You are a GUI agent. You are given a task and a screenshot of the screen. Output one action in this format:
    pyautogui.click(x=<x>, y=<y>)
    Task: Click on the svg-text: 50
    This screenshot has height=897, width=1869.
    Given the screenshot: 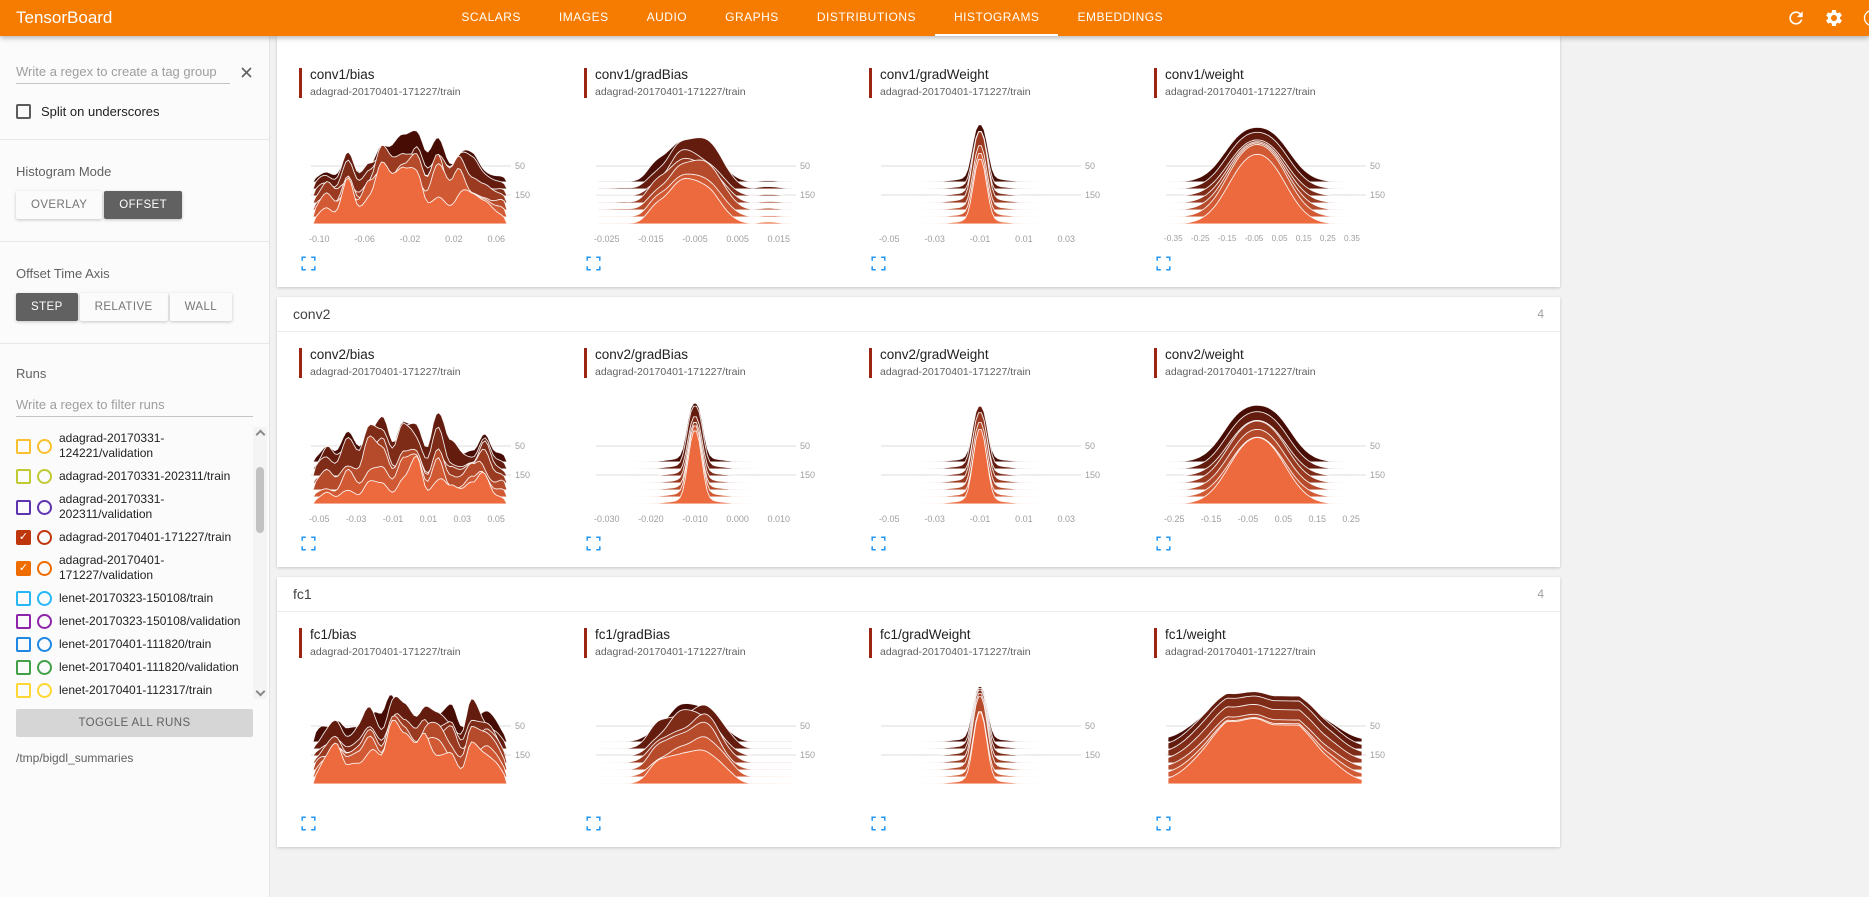 What is the action you would take?
    pyautogui.click(x=1375, y=726)
    